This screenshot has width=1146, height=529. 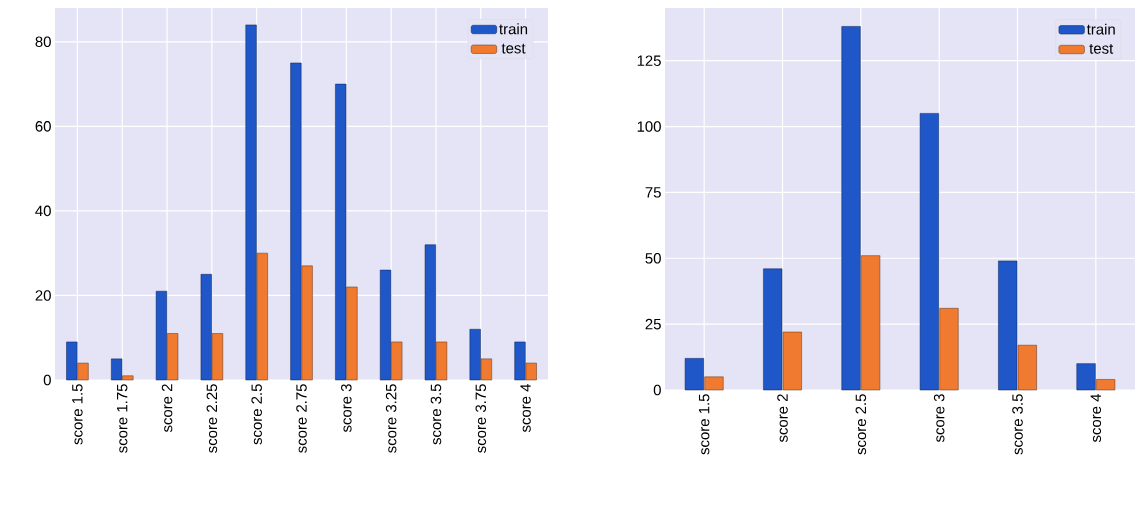 I want to click on y-tick-label: 25, so click(x=653, y=324).